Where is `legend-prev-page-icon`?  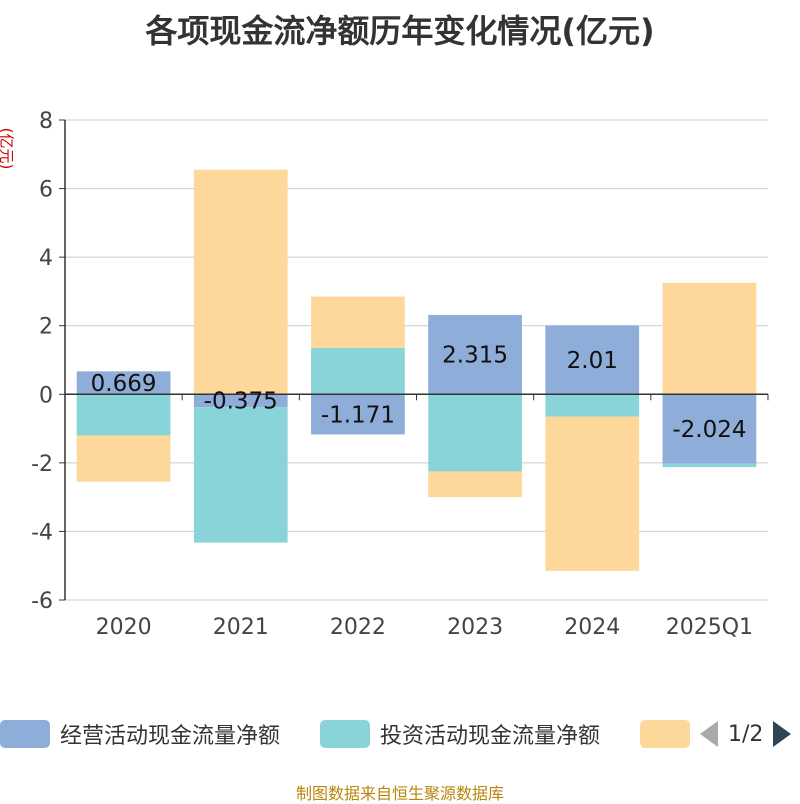
legend-prev-page-icon is located at coordinates (709, 734).